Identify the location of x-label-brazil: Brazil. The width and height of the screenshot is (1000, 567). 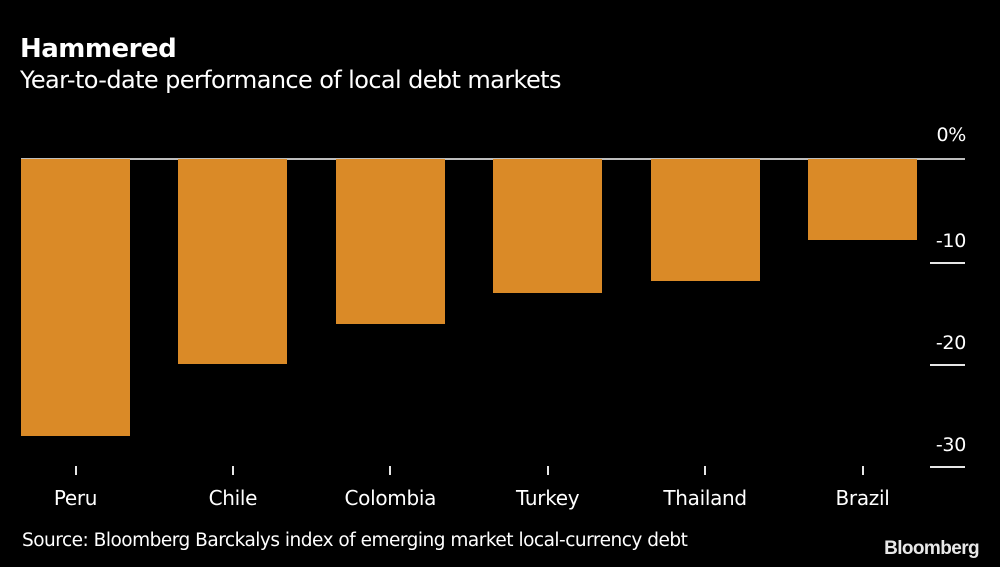
(862, 498).